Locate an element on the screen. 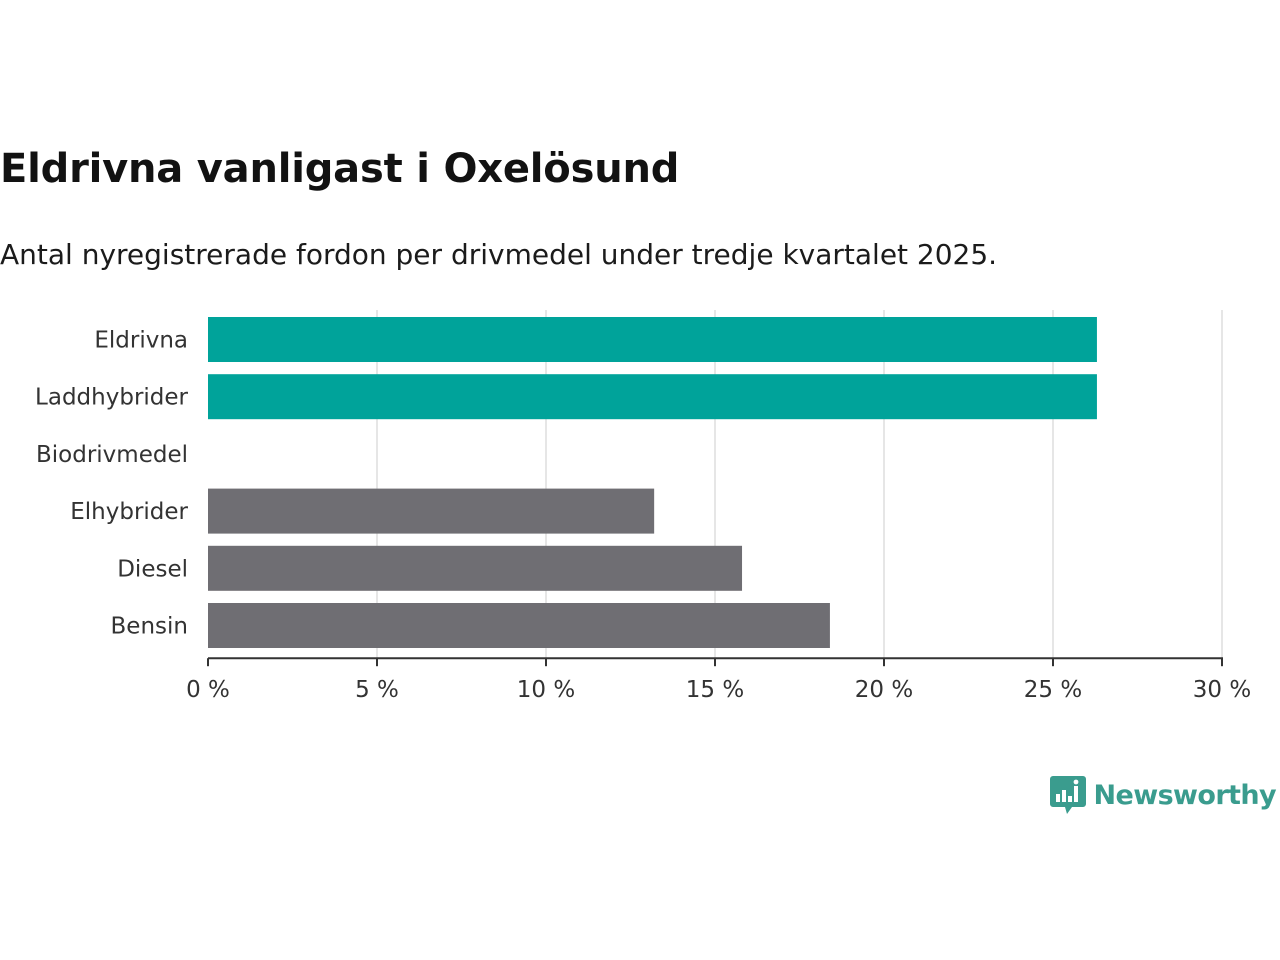  brand-name: Newsworthy is located at coordinates (1185, 795).